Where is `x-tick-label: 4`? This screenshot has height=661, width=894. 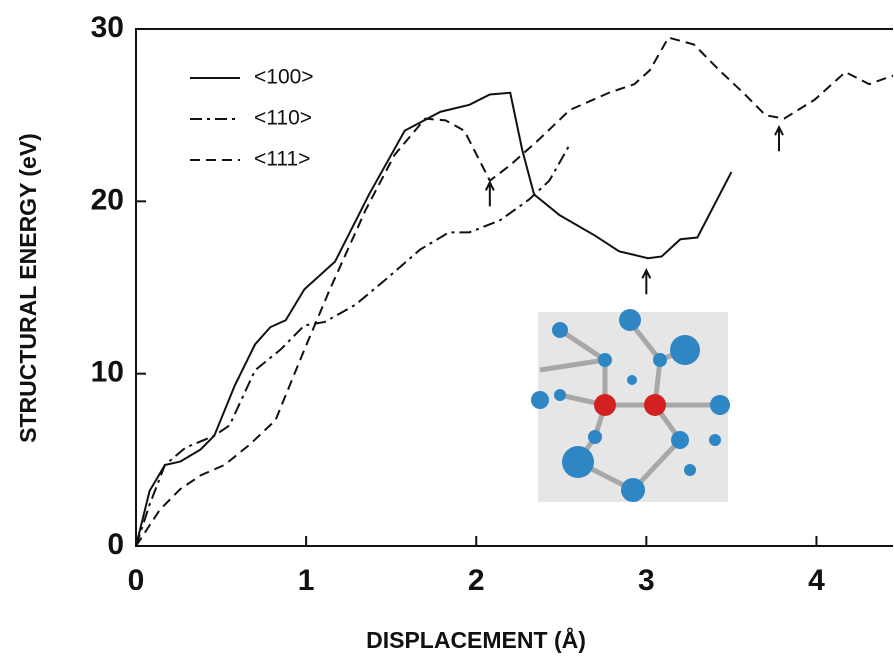 x-tick-label: 4 is located at coordinates (816, 580).